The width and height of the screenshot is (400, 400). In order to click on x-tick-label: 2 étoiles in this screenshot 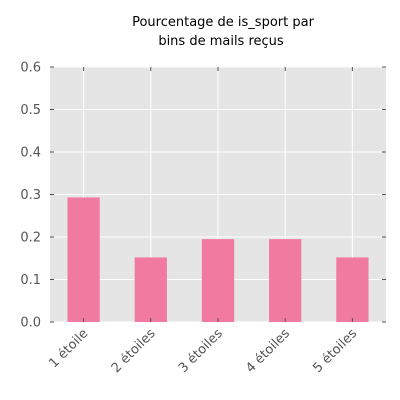, I will do `click(134, 351)`.